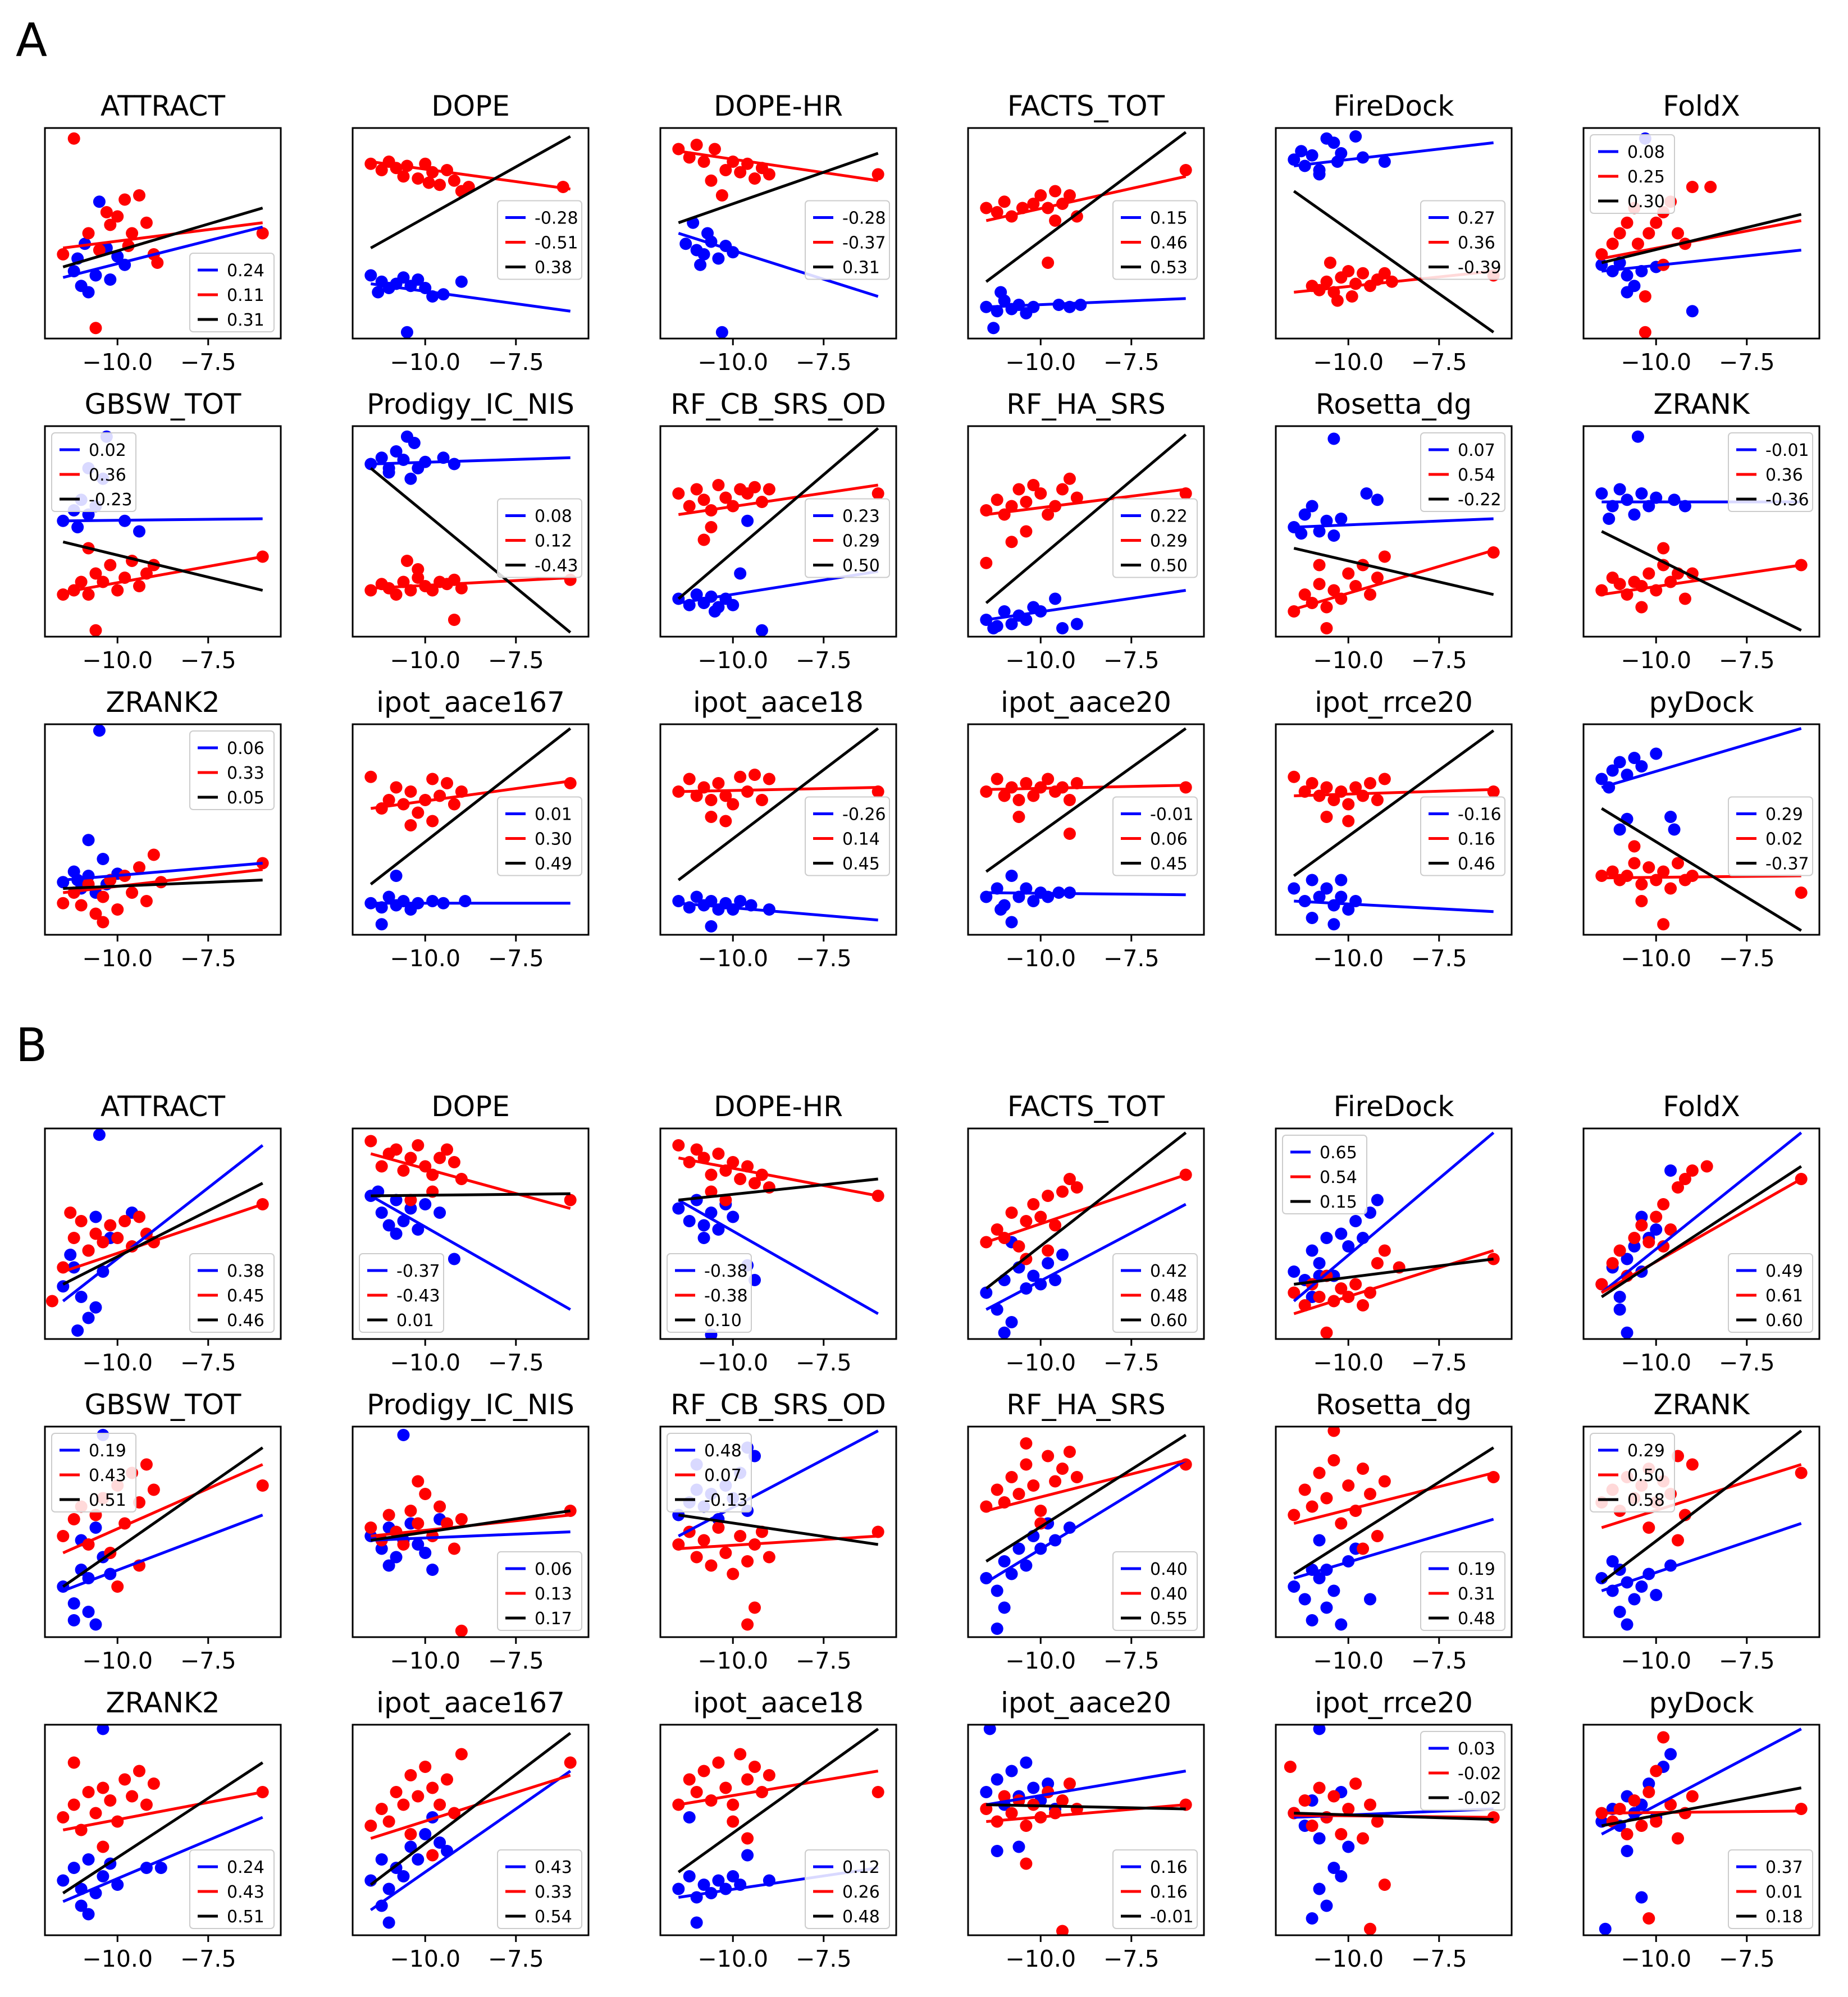 The image size is (1848, 1997). What do you see at coordinates (471, 1531) in the screenshot?
I see `subplot-b-7: Prodigy_IC_NIS −10.0 −7.5 0.06 0.13 0.17` at bounding box center [471, 1531].